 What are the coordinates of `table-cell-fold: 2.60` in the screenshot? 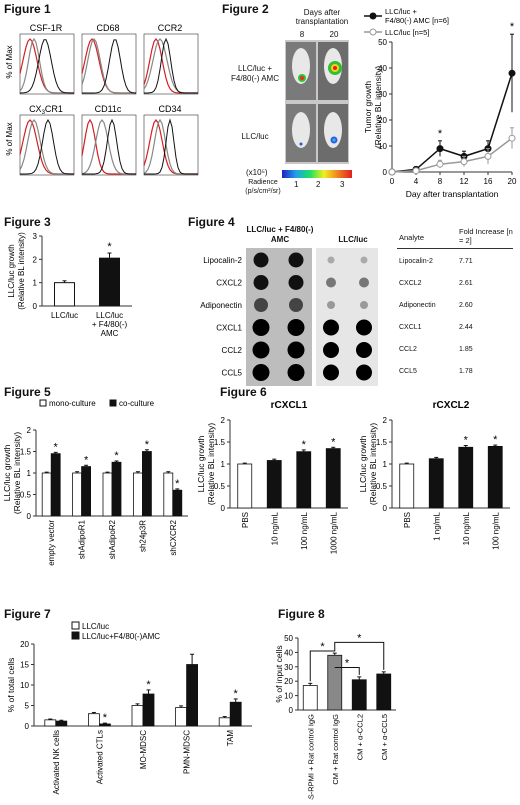 It's located at (466, 305).